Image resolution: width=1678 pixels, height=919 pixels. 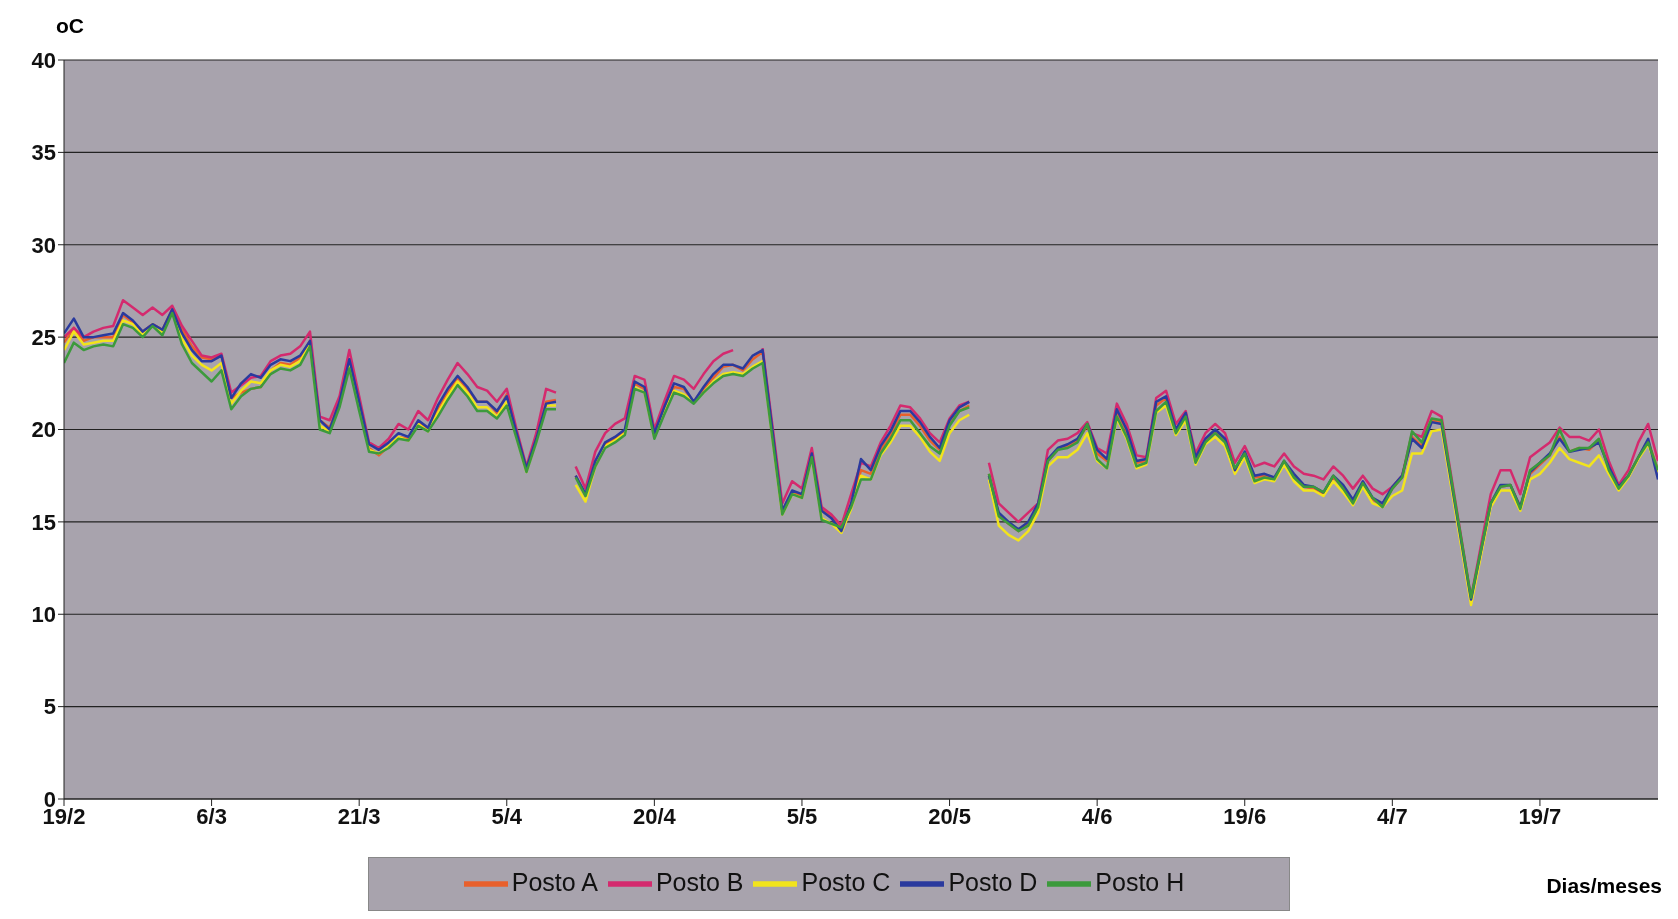 What do you see at coordinates (1604, 886) in the screenshot?
I see `x-axis-title: Dias/meses` at bounding box center [1604, 886].